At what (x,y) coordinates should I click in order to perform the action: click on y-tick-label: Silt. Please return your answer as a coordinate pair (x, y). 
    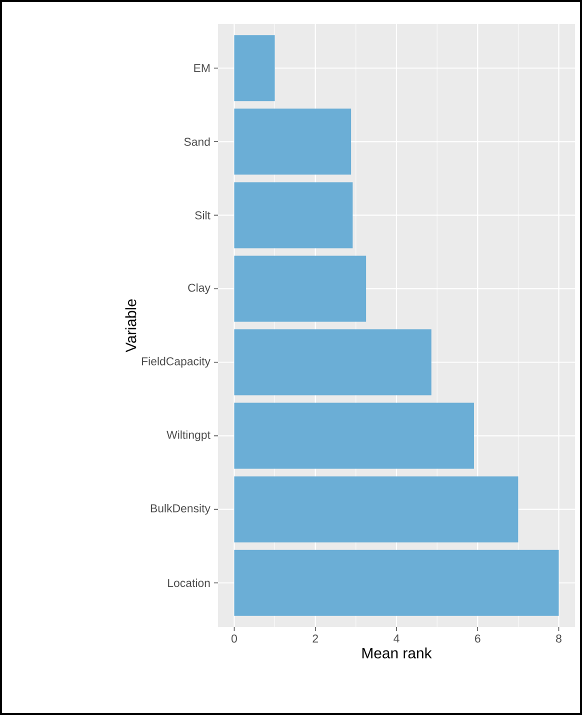
    Looking at the image, I should click on (202, 215).